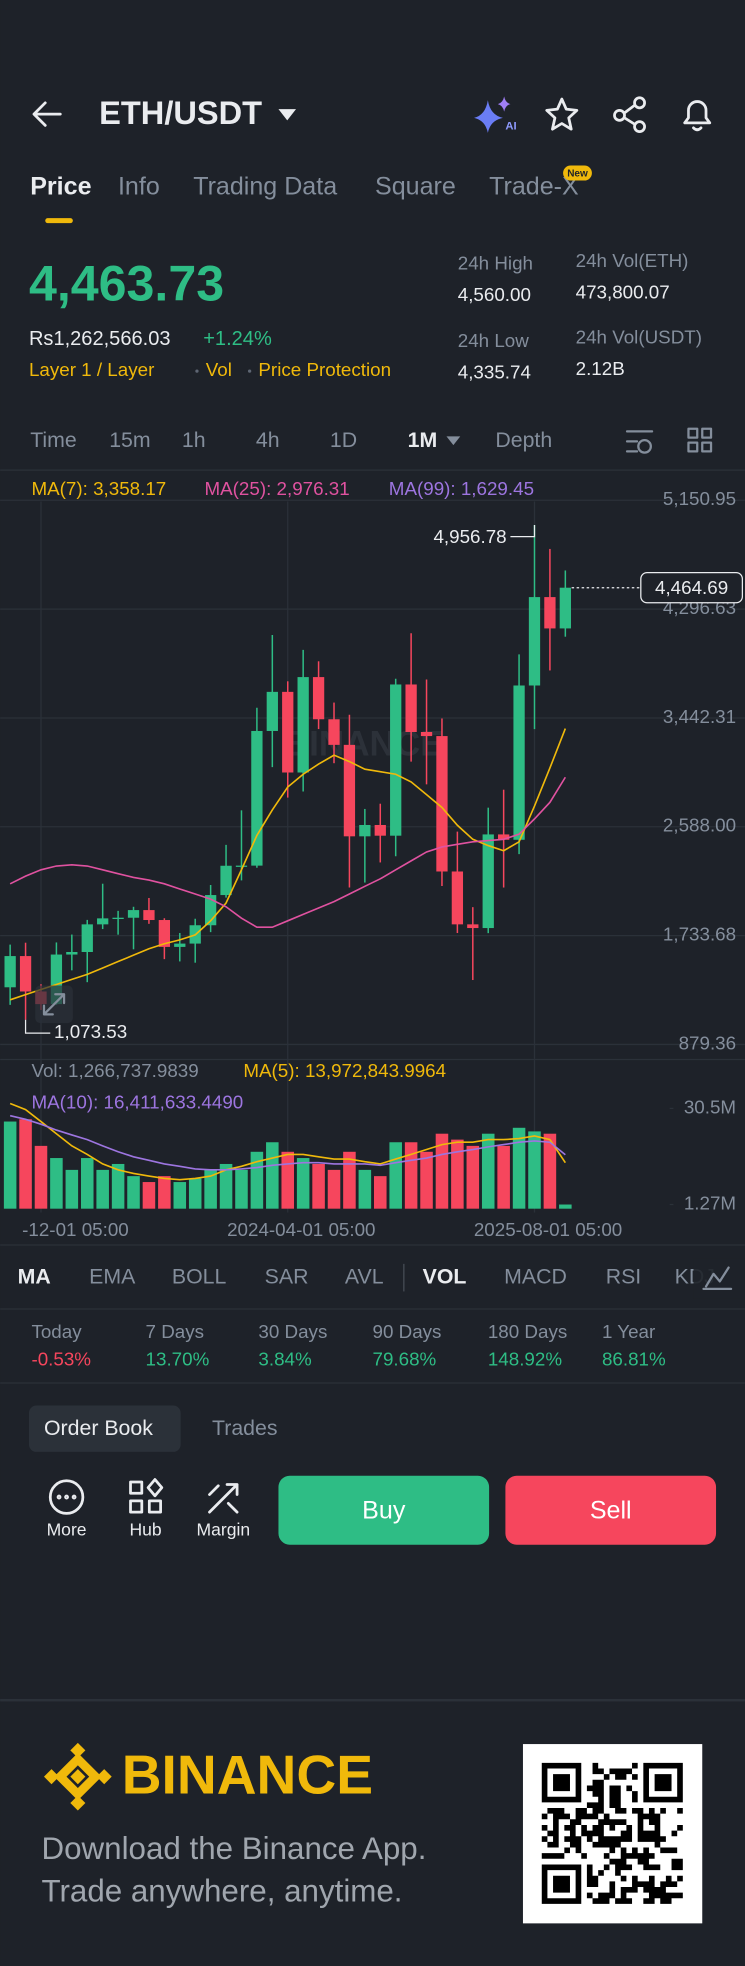 The width and height of the screenshot is (745, 1966). Describe the element at coordinates (510, 127) in the screenshot. I see `svg-text: AI` at that location.